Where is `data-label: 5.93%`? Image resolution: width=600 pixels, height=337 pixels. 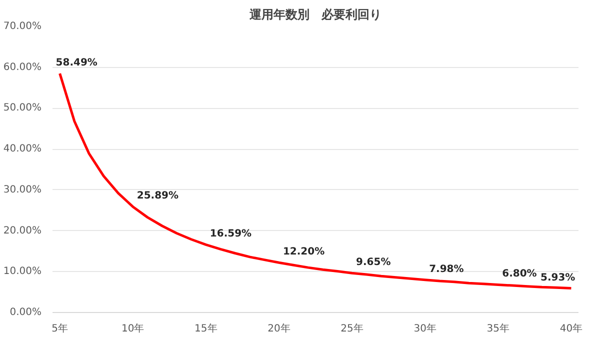
data-label: 5.93% is located at coordinates (558, 278).